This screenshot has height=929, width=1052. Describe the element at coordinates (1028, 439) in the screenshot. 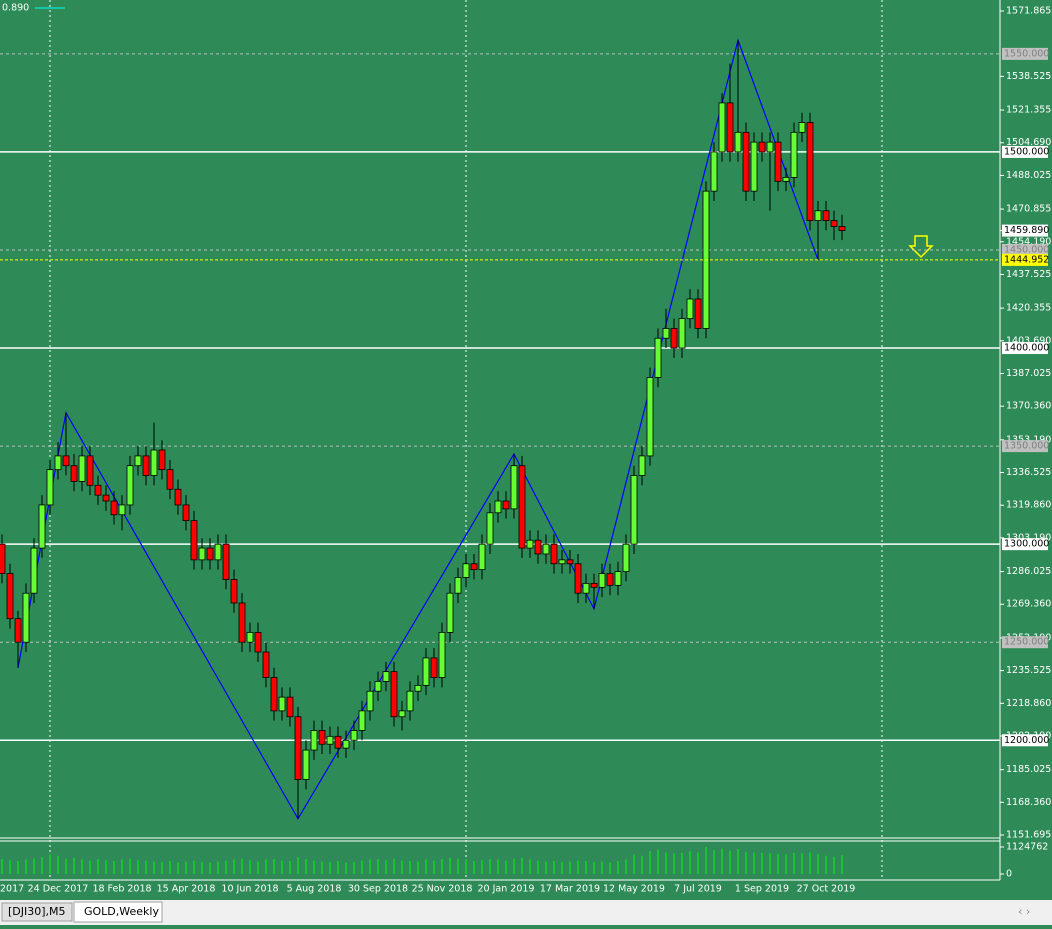

I see `y-tick-label: 1353.190` at that location.